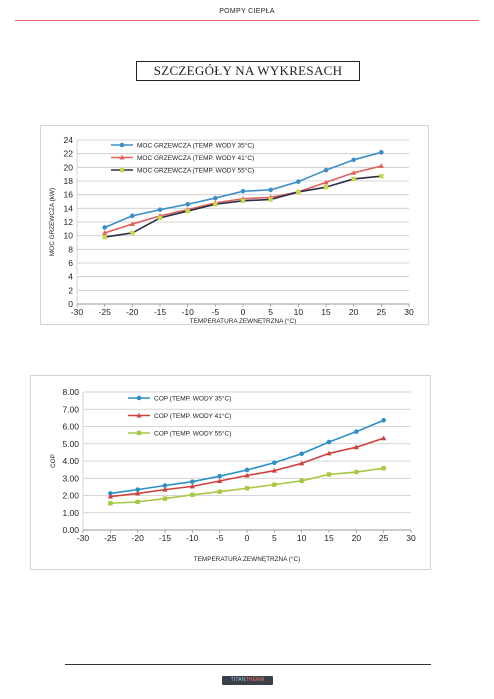  Describe the element at coordinates (160, 312) in the screenshot. I see `power-x-tick-label: -15` at that location.